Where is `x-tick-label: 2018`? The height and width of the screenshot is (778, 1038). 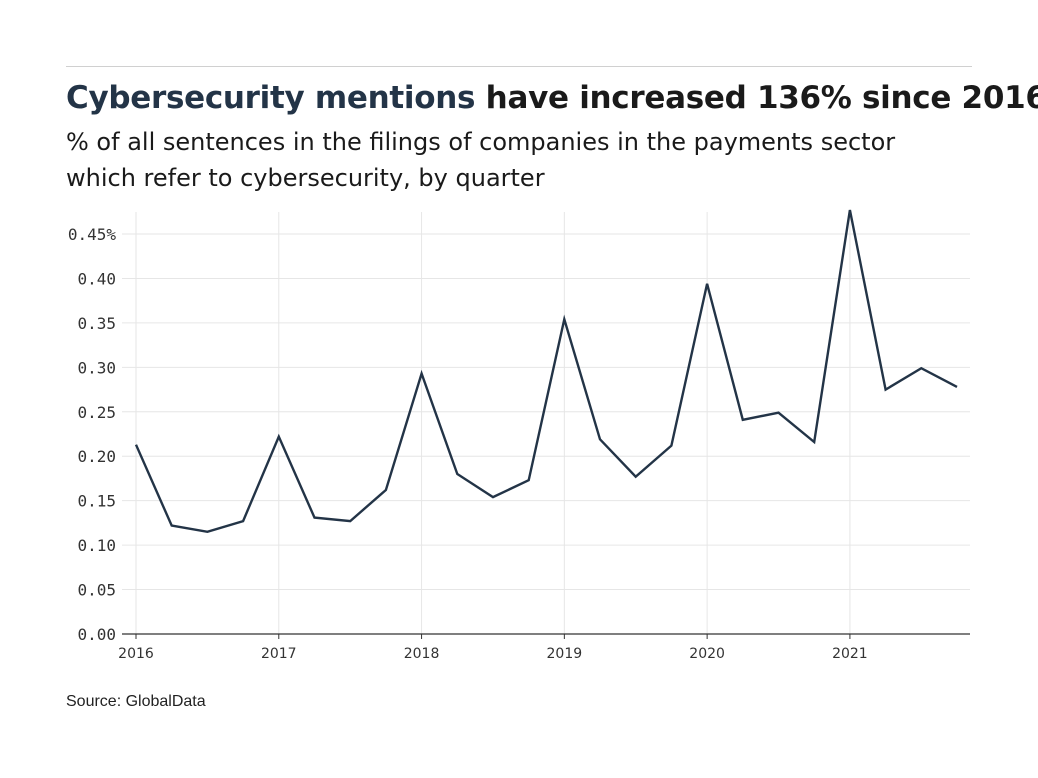 x-tick-label: 2018 is located at coordinates (422, 654).